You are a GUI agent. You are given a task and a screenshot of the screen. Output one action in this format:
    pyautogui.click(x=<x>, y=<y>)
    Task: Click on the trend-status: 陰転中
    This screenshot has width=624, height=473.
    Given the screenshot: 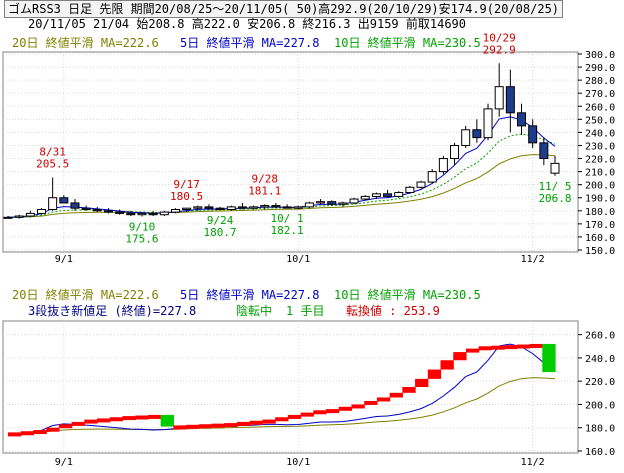 What is the action you would take?
    pyautogui.click(x=254, y=311)
    